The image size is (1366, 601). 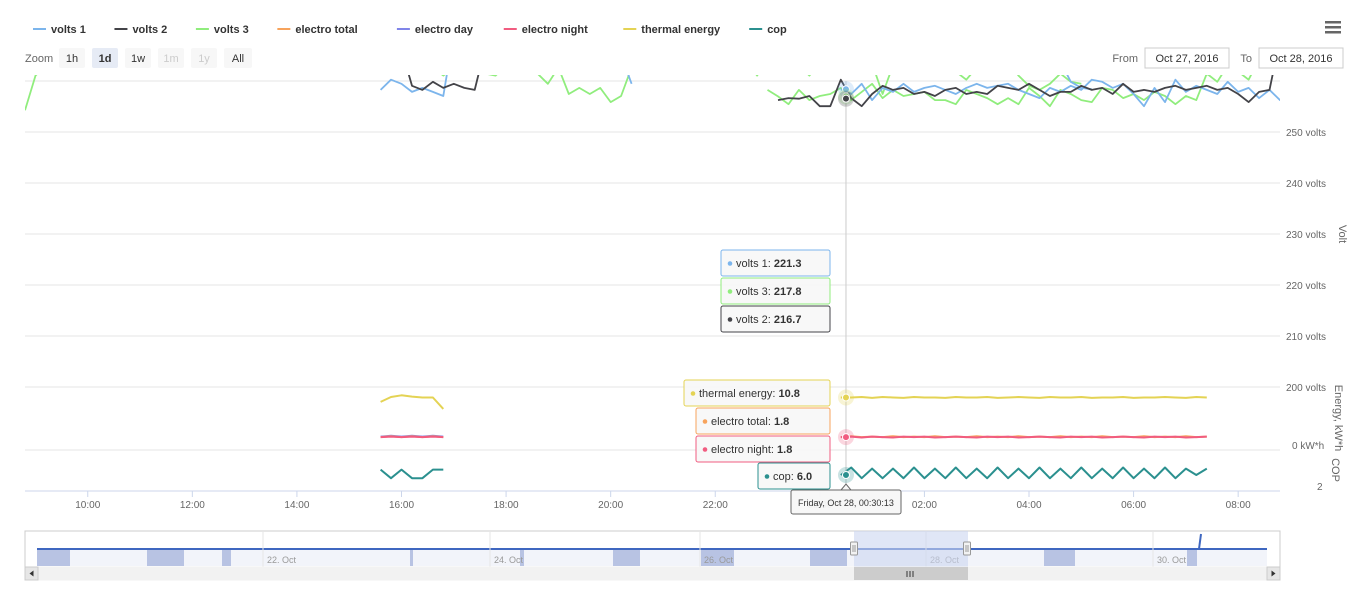 What do you see at coordinates (763, 421) in the screenshot?
I see `tooltip-electro-total: electro total: 1.8` at bounding box center [763, 421].